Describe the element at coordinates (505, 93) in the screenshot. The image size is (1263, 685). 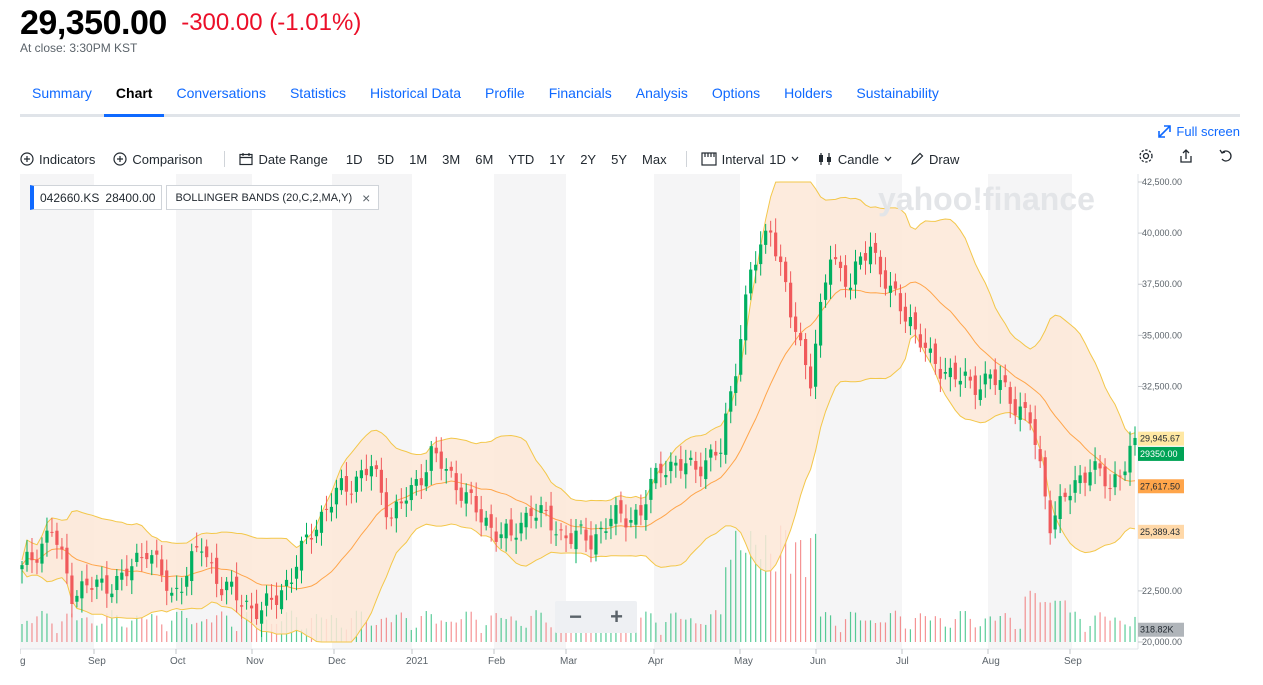
I see `tab-profile: Profile` at that location.